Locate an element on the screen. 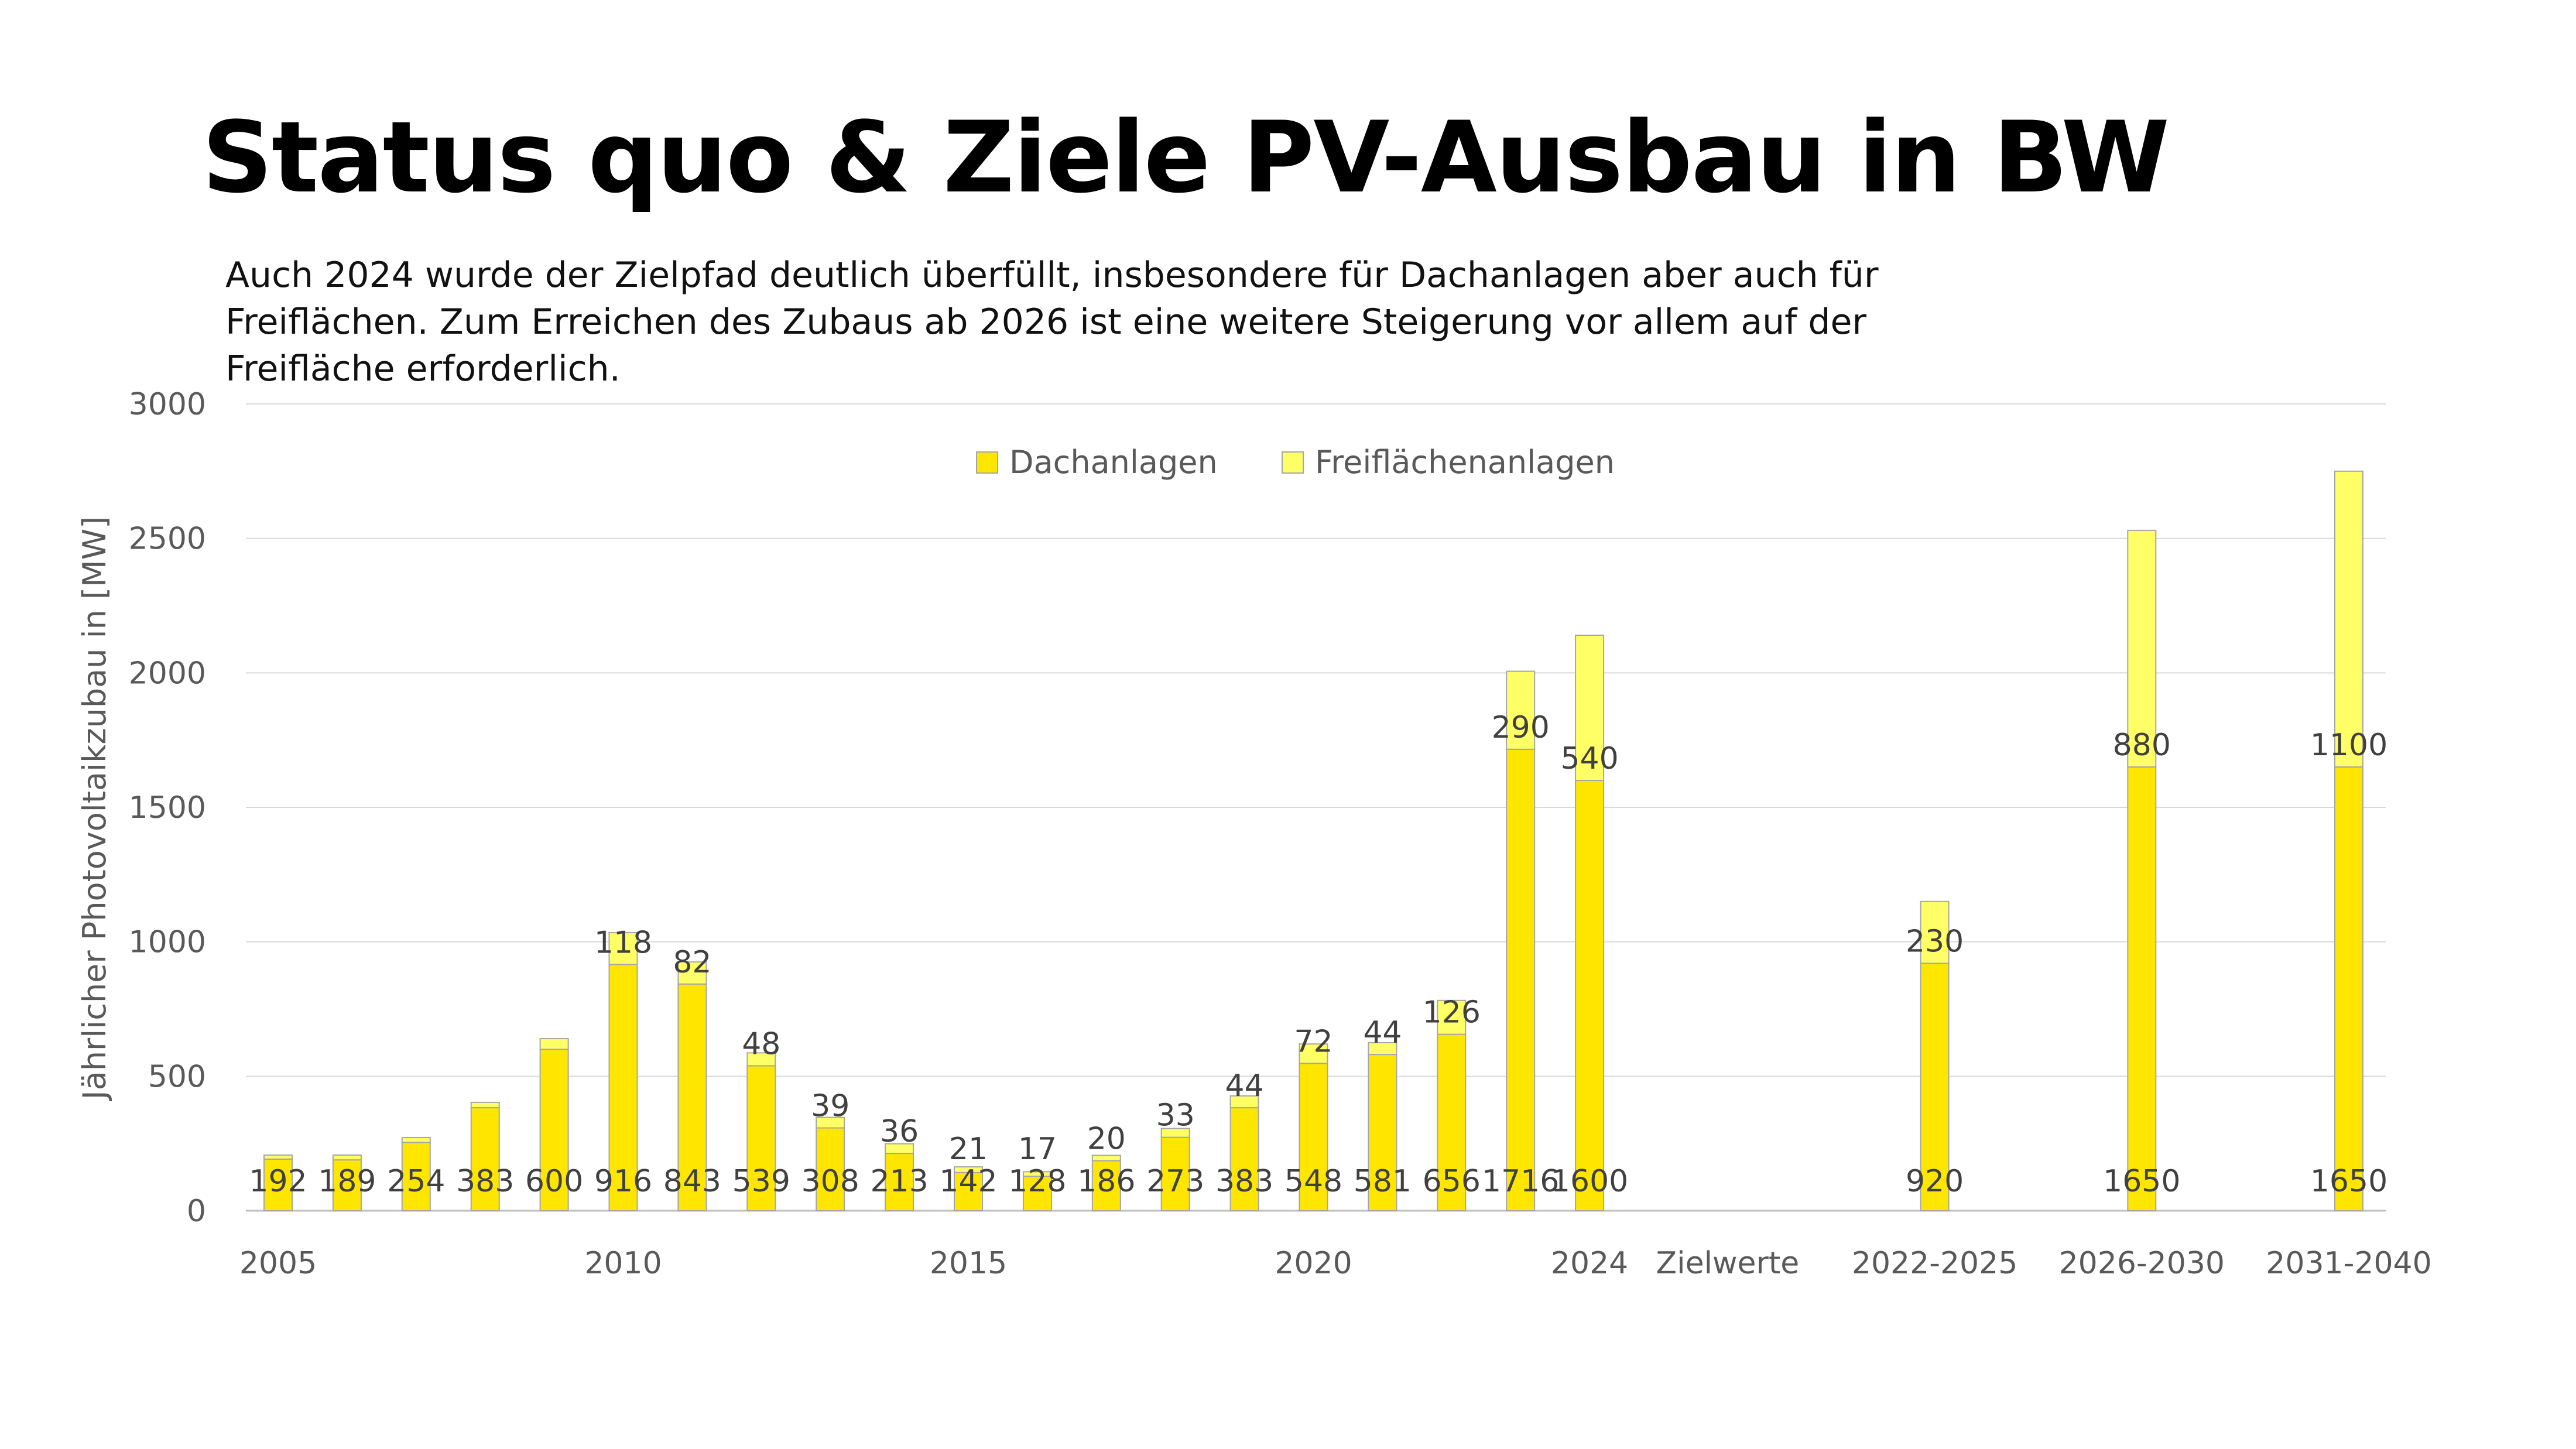 This screenshot has height=1449, width=2576. data-label-frei: 36 is located at coordinates (899, 1131).